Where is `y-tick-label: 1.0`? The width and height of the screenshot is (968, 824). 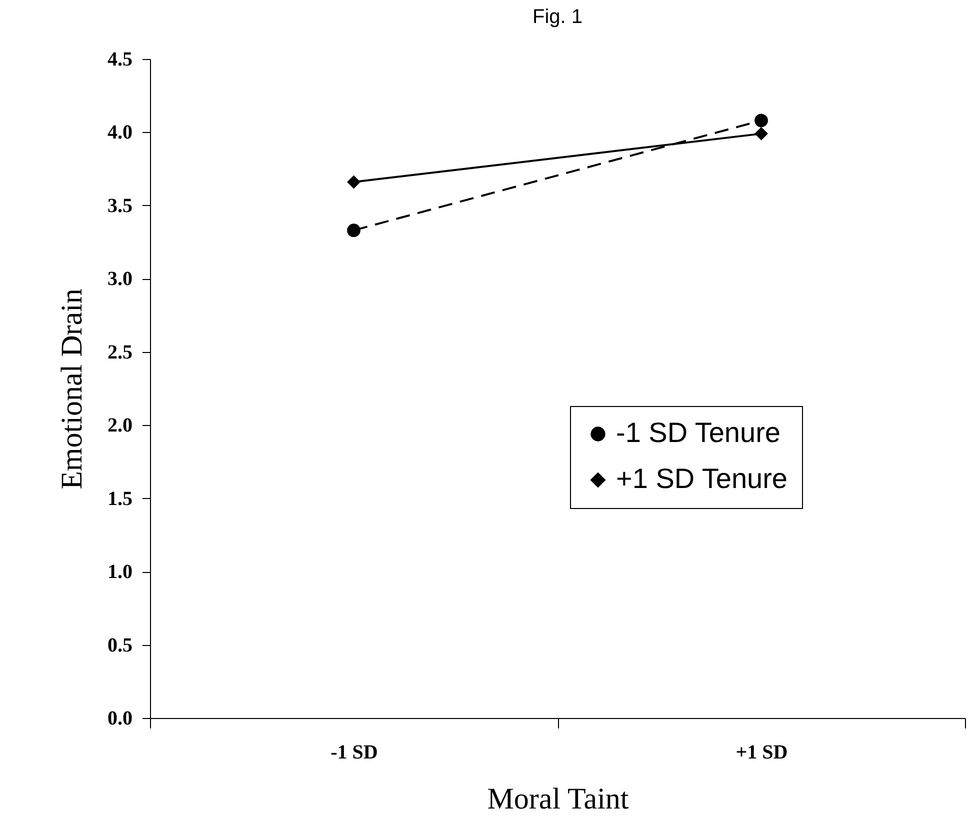
y-tick-label: 1.0 is located at coordinates (120, 572).